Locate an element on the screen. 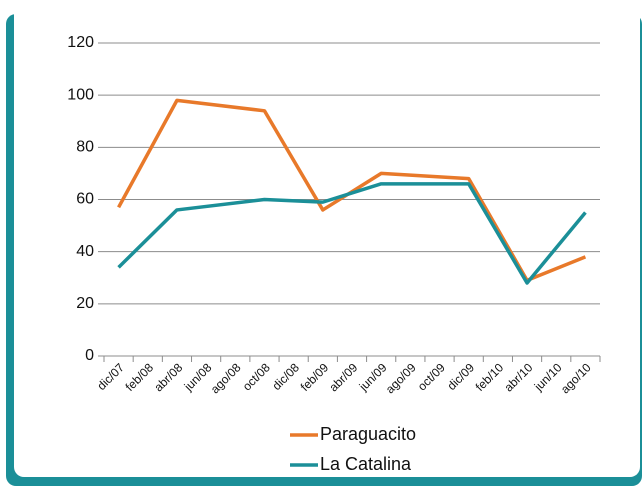 This screenshot has width=644, height=494. y-tick-label: 0 is located at coordinates (89, 355).